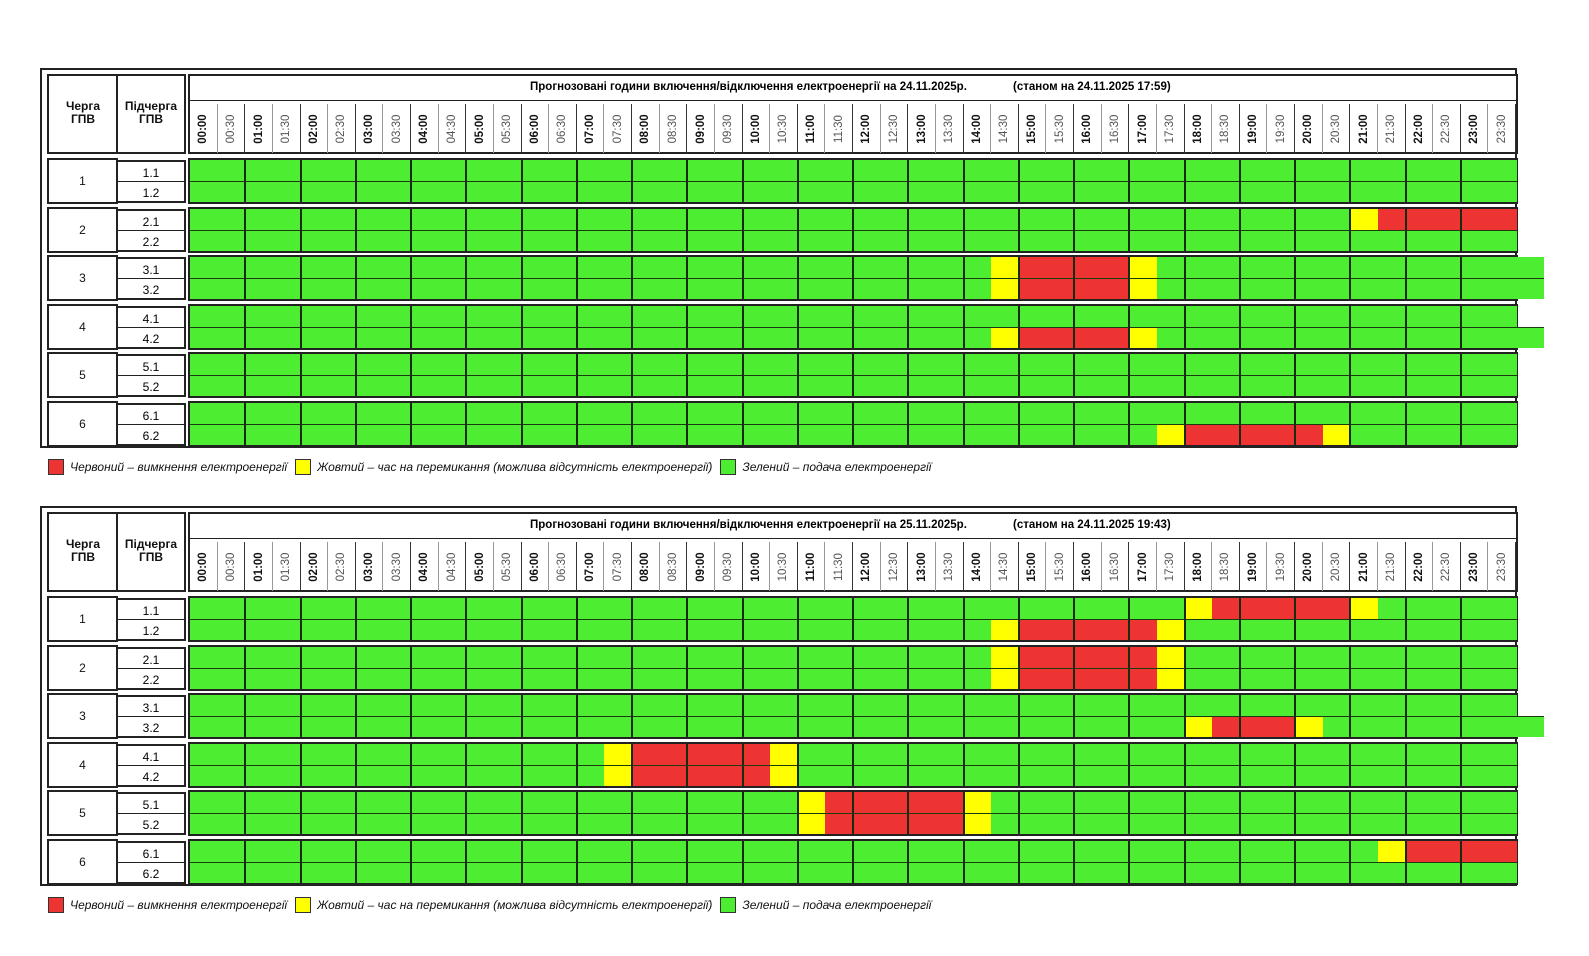 The height and width of the screenshot is (956, 1589). Describe the element at coordinates (151, 630) in the screenshot. I see `subqueue-label: 1.2` at that location.